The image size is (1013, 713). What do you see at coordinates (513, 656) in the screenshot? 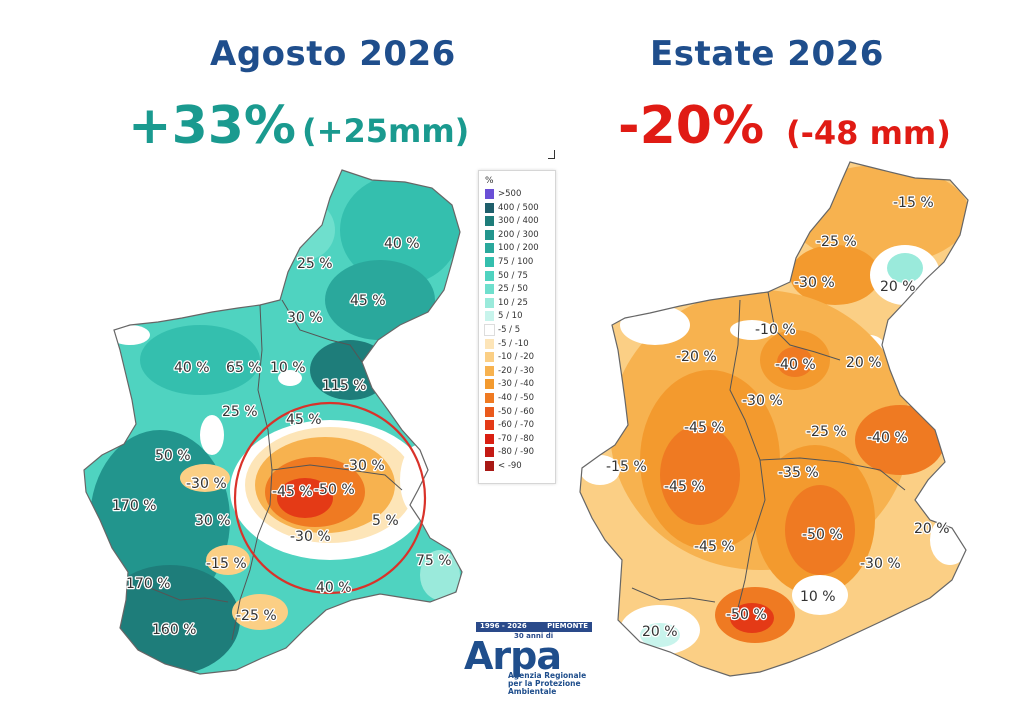
I see `logo-wordmark: Arpa` at bounding box center [513, 656].